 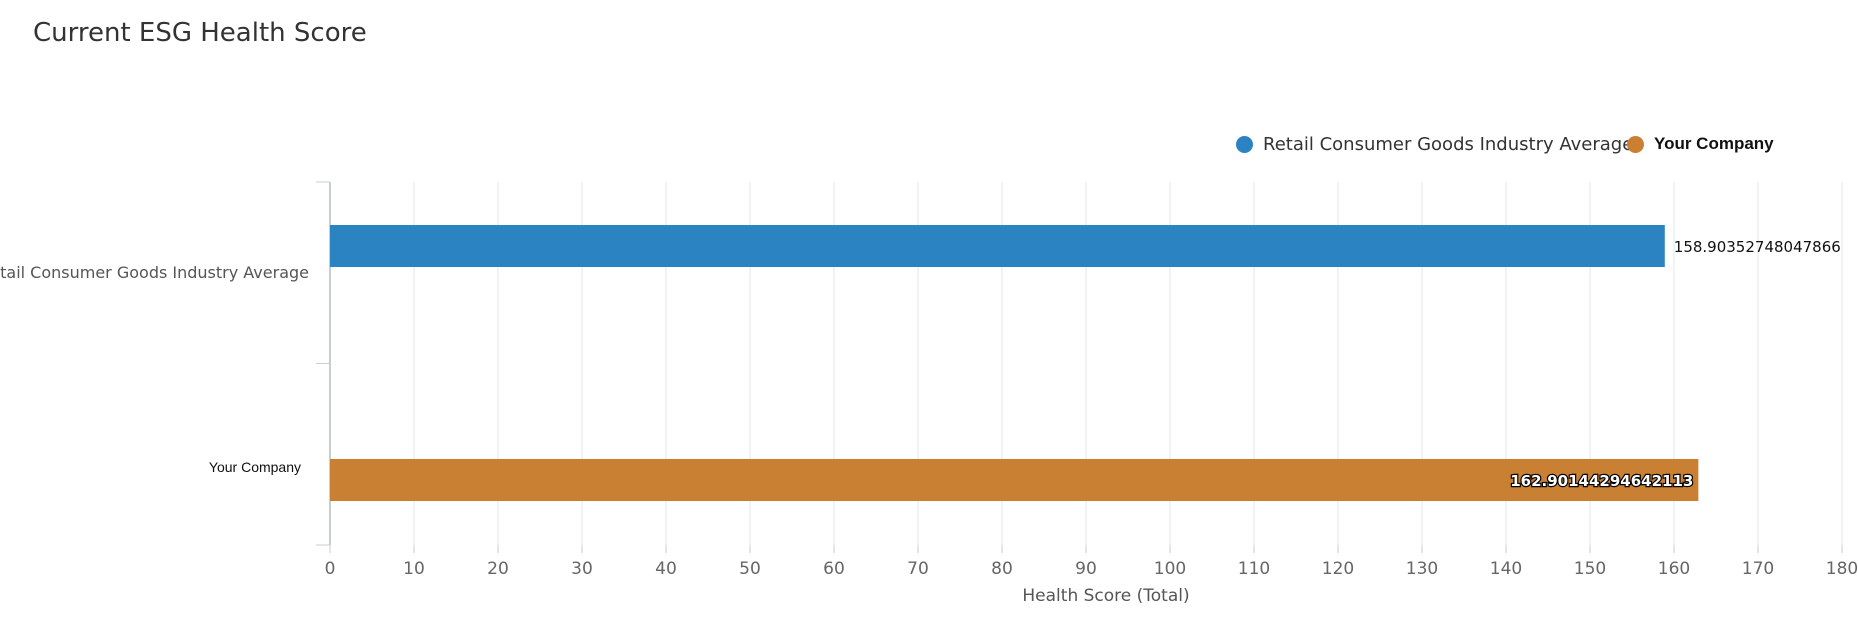 What do you see at coordinates (582, 569) in the screenshot?
I see `x-tick-label: 30` at bounding box center [582, 569].